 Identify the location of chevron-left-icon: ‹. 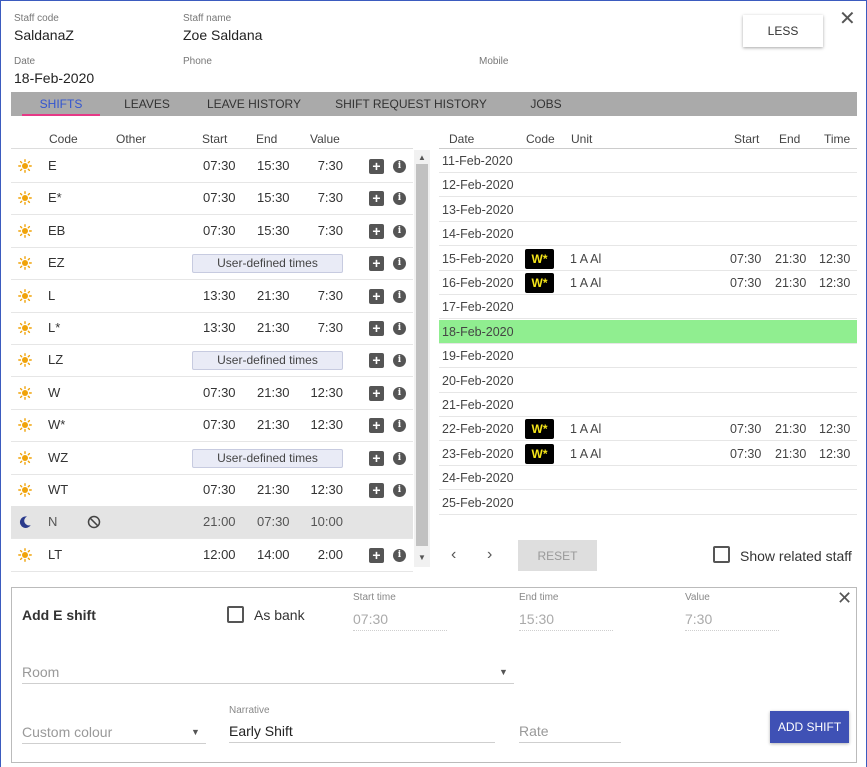
(454, 554).